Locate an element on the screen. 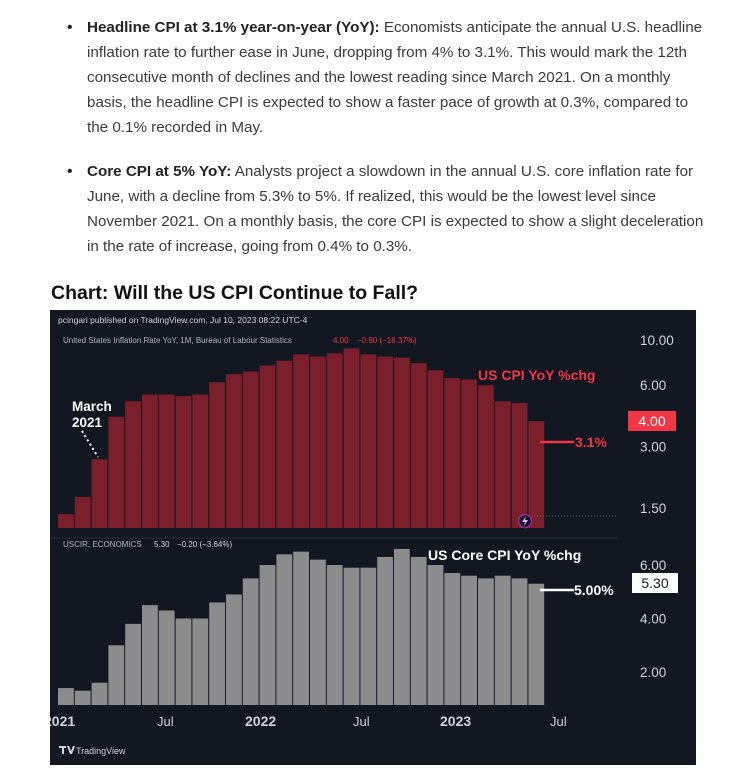  top-series-title: US CPI YoY %chg is located at coordinates (536, 375).